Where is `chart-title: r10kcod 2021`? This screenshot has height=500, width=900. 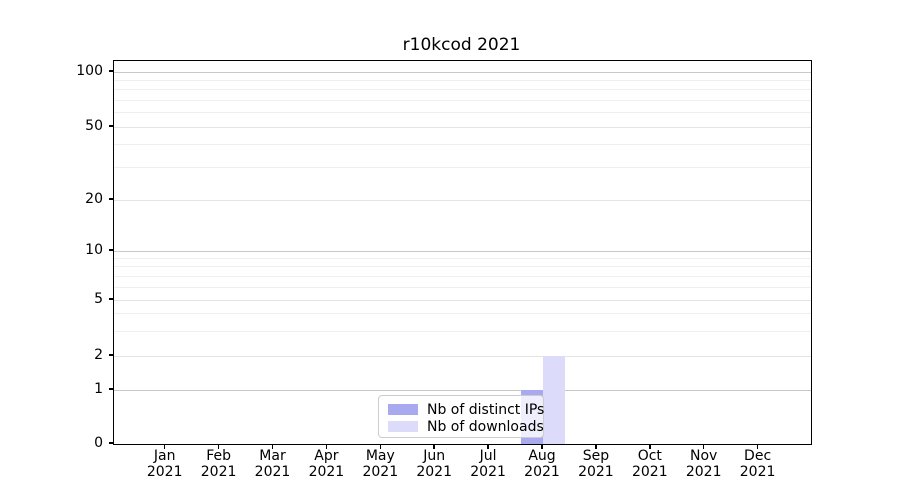
chart-title: r10kcod 2021 is located at coordinates (461, 45).